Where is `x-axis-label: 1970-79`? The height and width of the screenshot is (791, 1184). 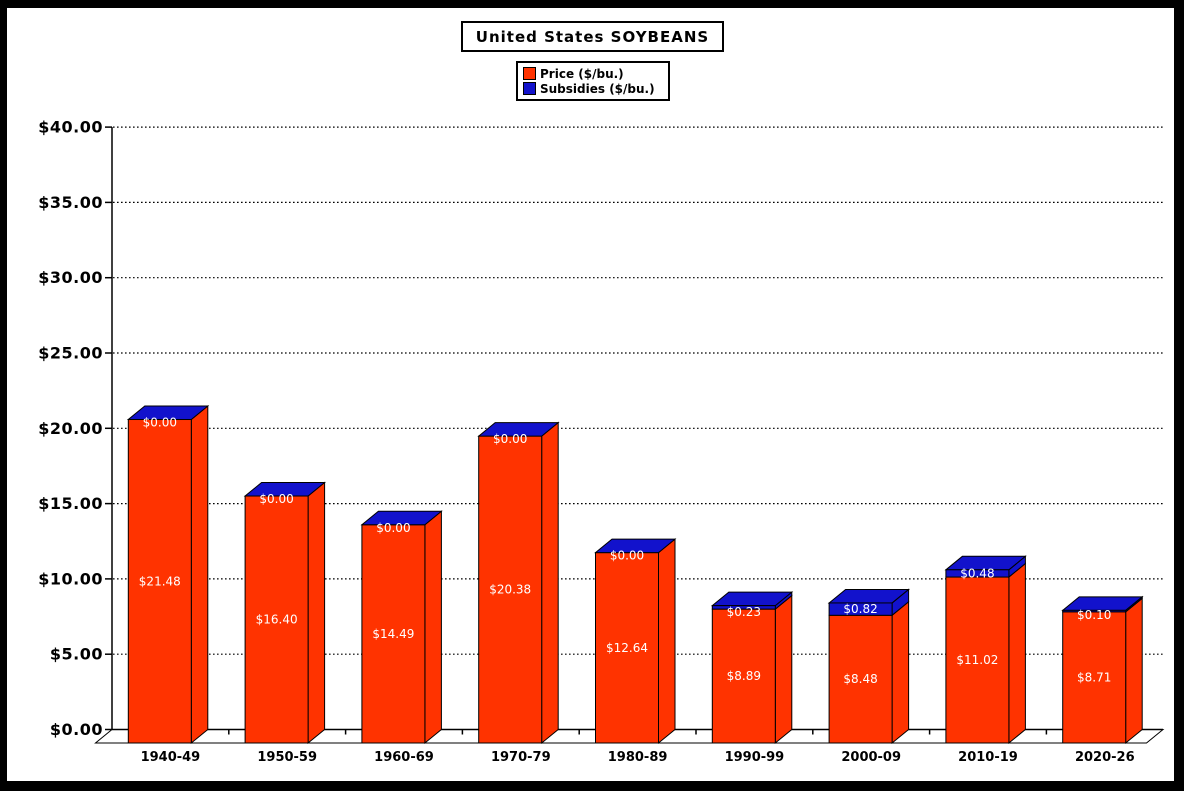
x-axis-label: 1970-79 is located at coordinates (521, 757).